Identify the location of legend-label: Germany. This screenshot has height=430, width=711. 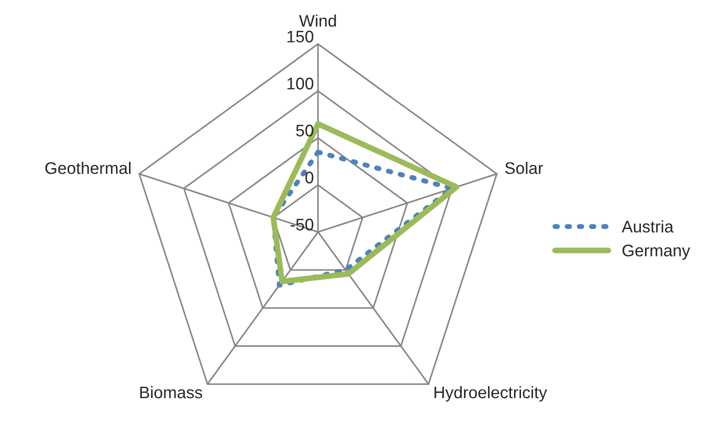
(656, 252).